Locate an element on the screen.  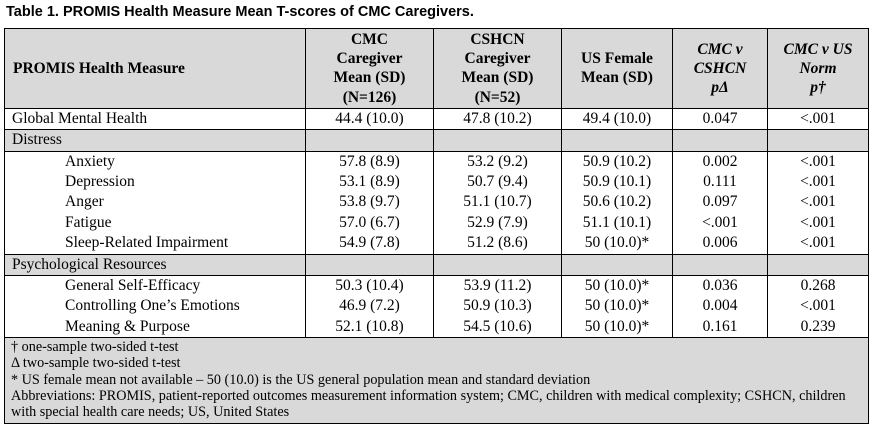
cell-cshcn: 52.9 (7.9) is located at coordinates (497, 223).